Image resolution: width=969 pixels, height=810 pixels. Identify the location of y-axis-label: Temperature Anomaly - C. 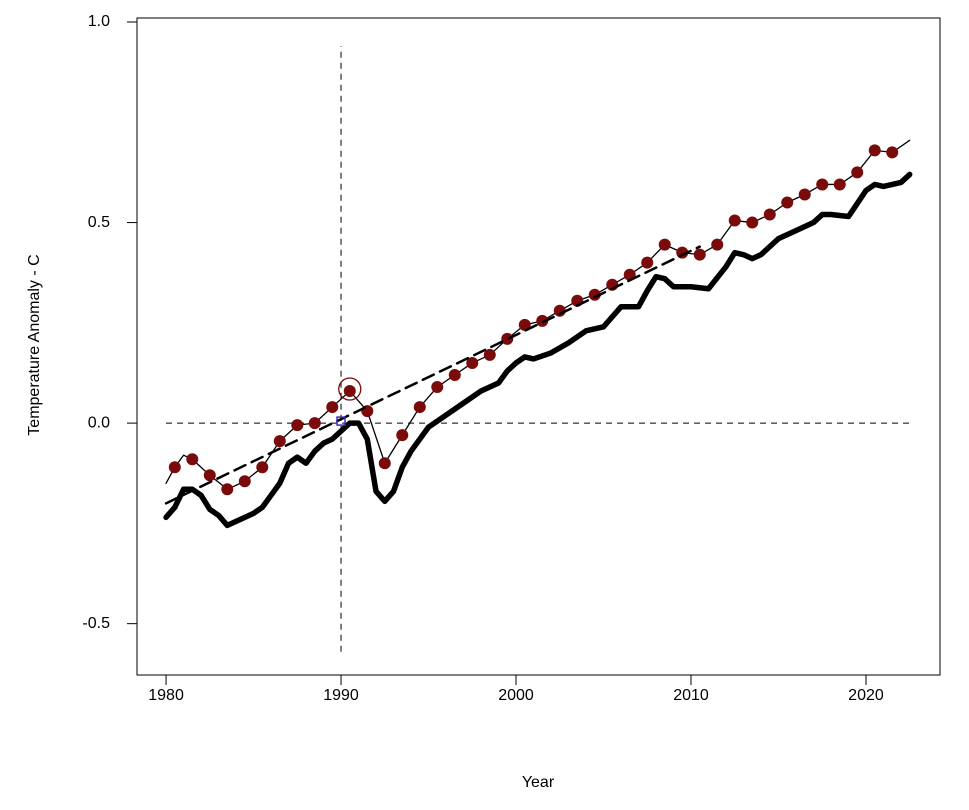
(34, 344).